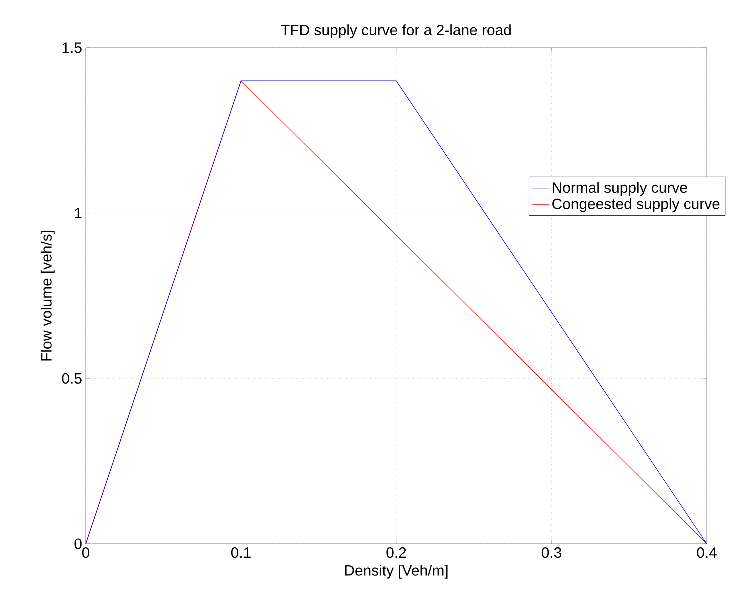 This screenshot has height=610, width=737. Describe the element at coordinates (620, 189) in the screenshot. I see `legend-label: Normal supply curve` at that location.